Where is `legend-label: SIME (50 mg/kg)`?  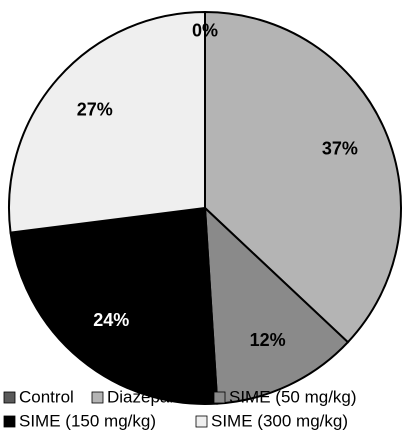
legend-label: SIME (50 mg/kg) is located at coordinates (293, 396).